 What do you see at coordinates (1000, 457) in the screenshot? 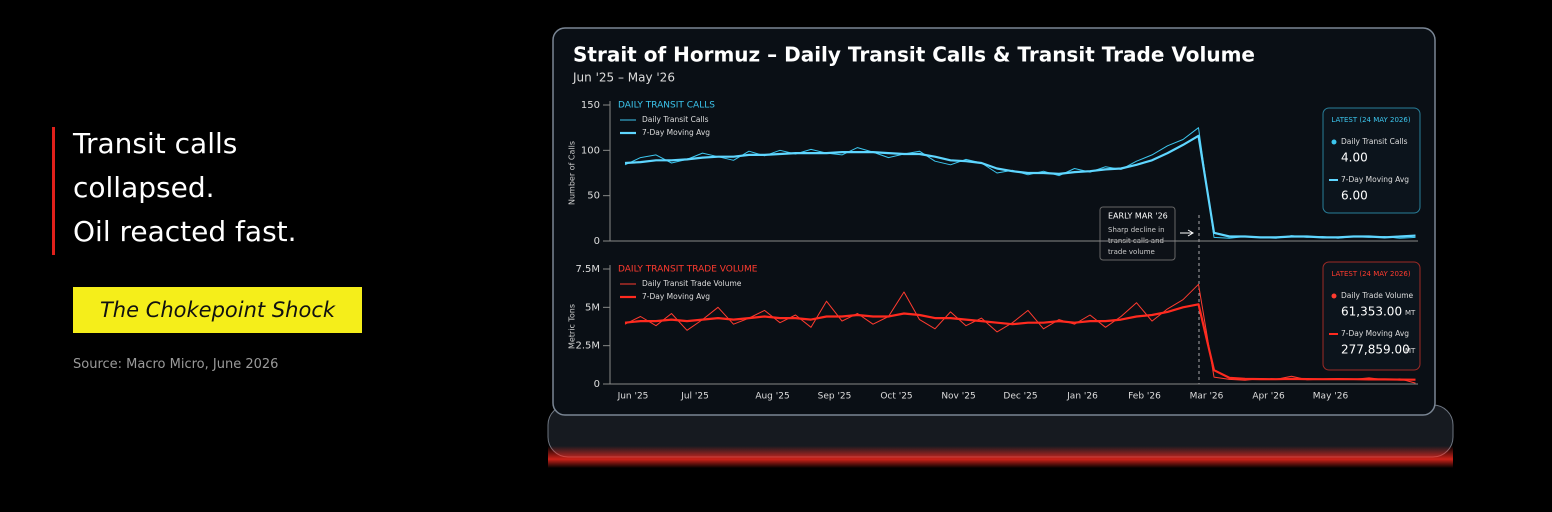
I see `stand-glow` at bounding box center [1000, 457].